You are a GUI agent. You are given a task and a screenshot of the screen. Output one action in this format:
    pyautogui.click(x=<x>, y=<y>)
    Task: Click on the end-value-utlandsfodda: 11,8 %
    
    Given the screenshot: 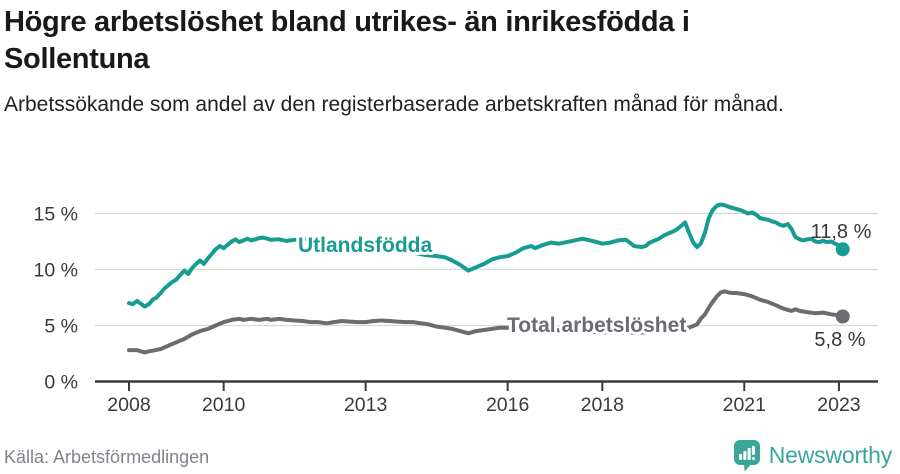 What is the action you would take?
    pyautogui.click(x=841, y=232)
    